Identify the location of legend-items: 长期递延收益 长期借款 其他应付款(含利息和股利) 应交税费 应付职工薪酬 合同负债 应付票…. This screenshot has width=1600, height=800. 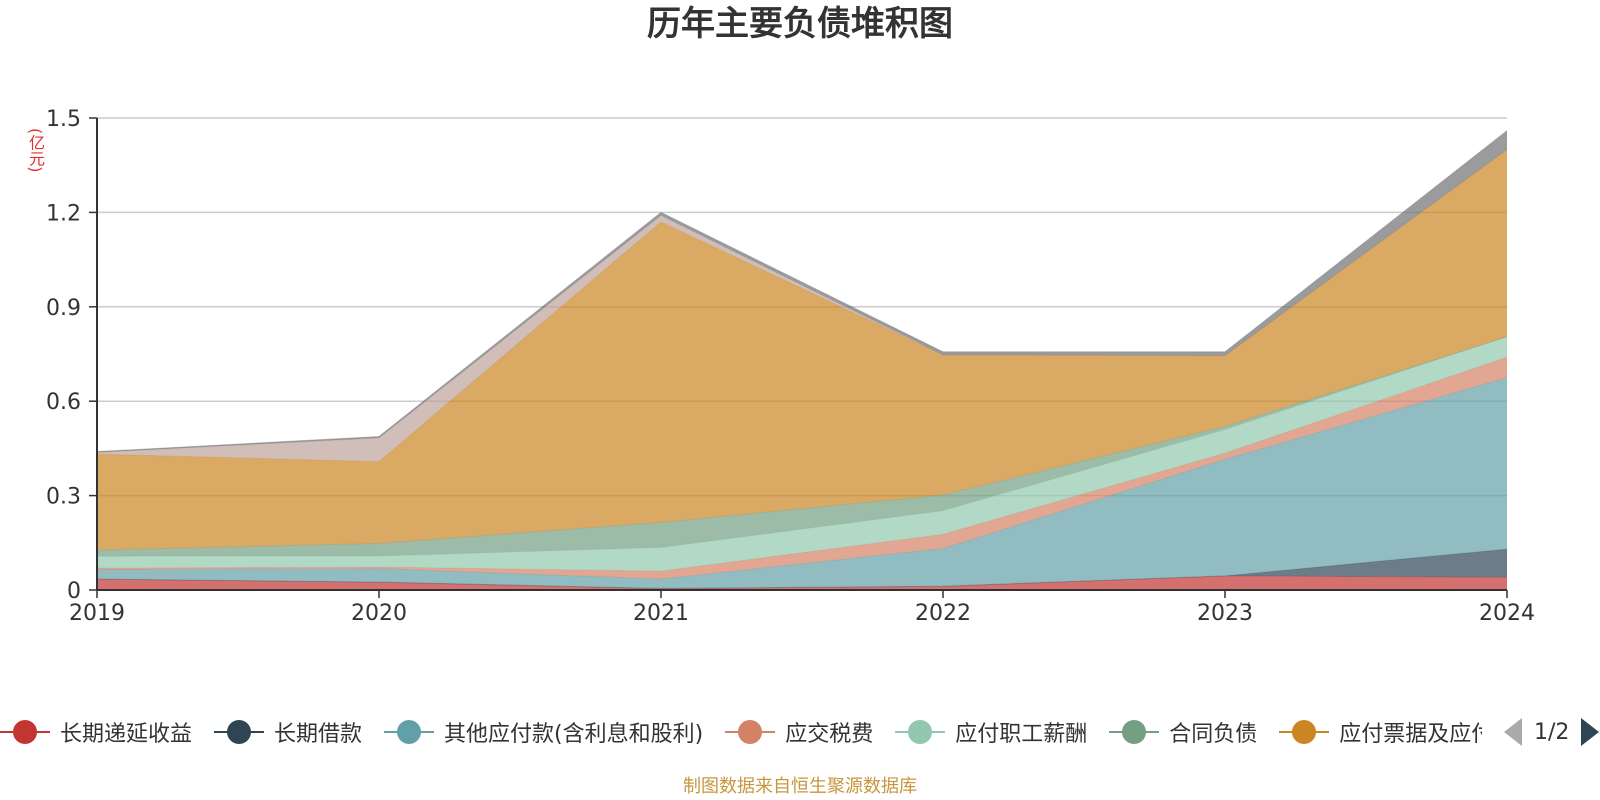
(741, 732).